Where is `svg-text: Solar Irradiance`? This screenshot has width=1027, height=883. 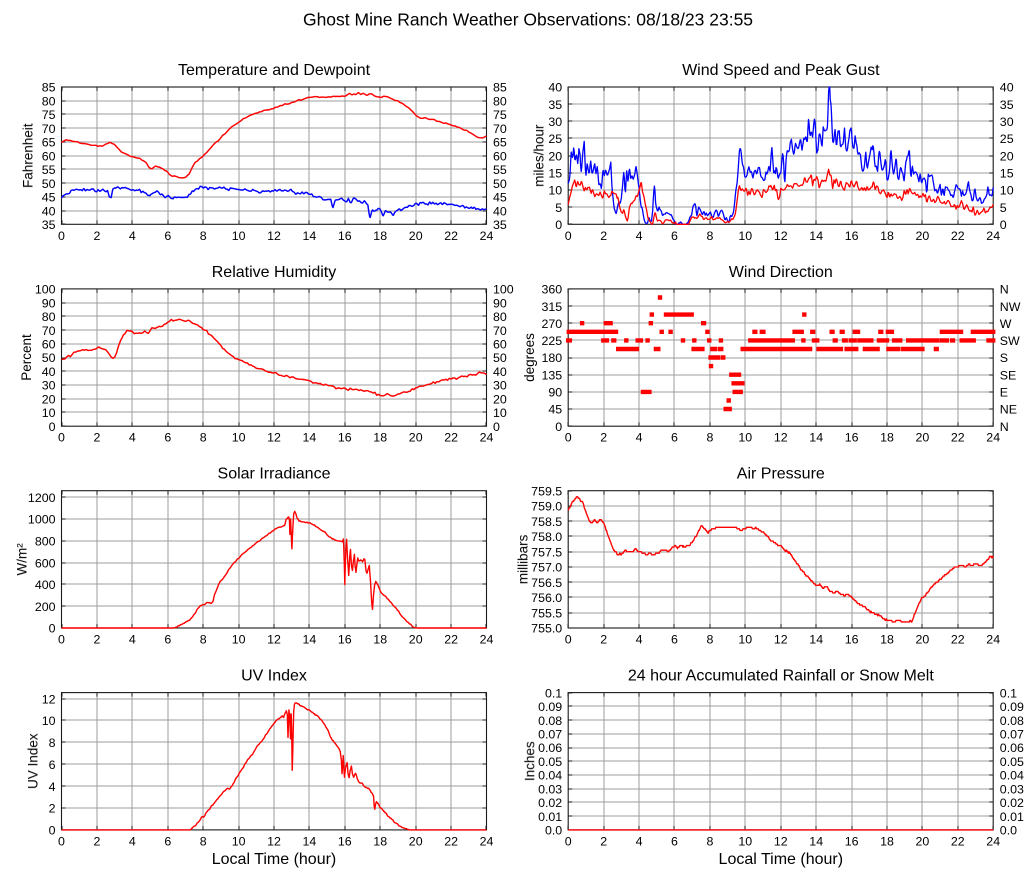
svg-text: Solar Irradiance is located at coordinates (274, 474).